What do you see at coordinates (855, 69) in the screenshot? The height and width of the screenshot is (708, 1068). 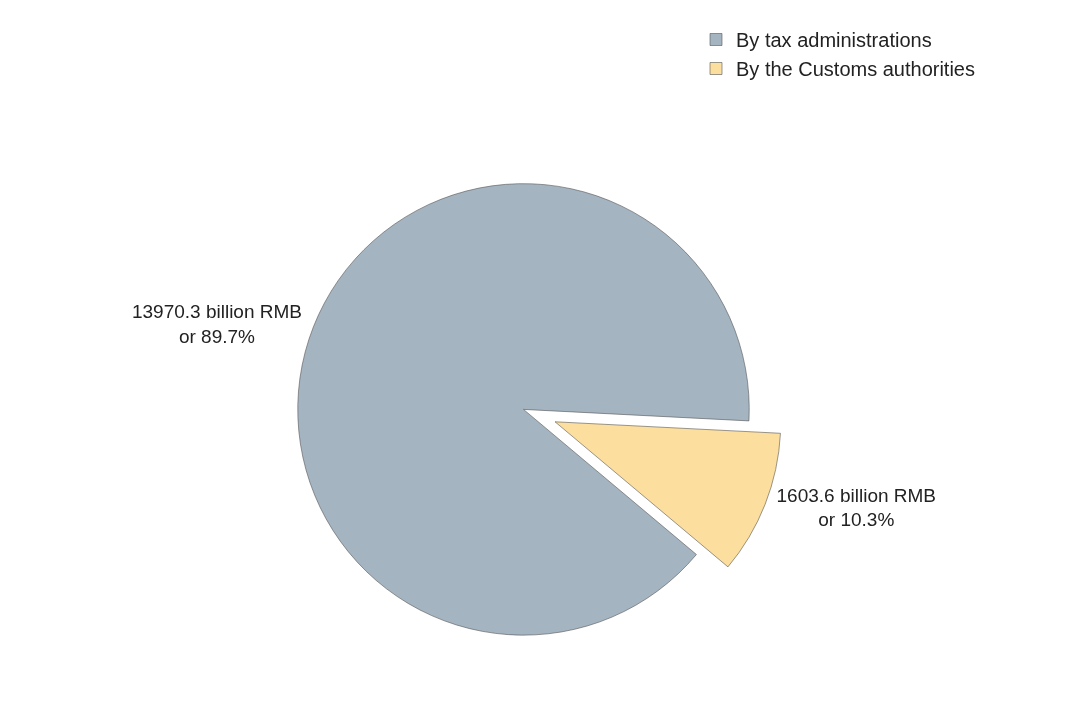 I see `legend-label: By the Customs authorities` at bounding box center [855, 69].